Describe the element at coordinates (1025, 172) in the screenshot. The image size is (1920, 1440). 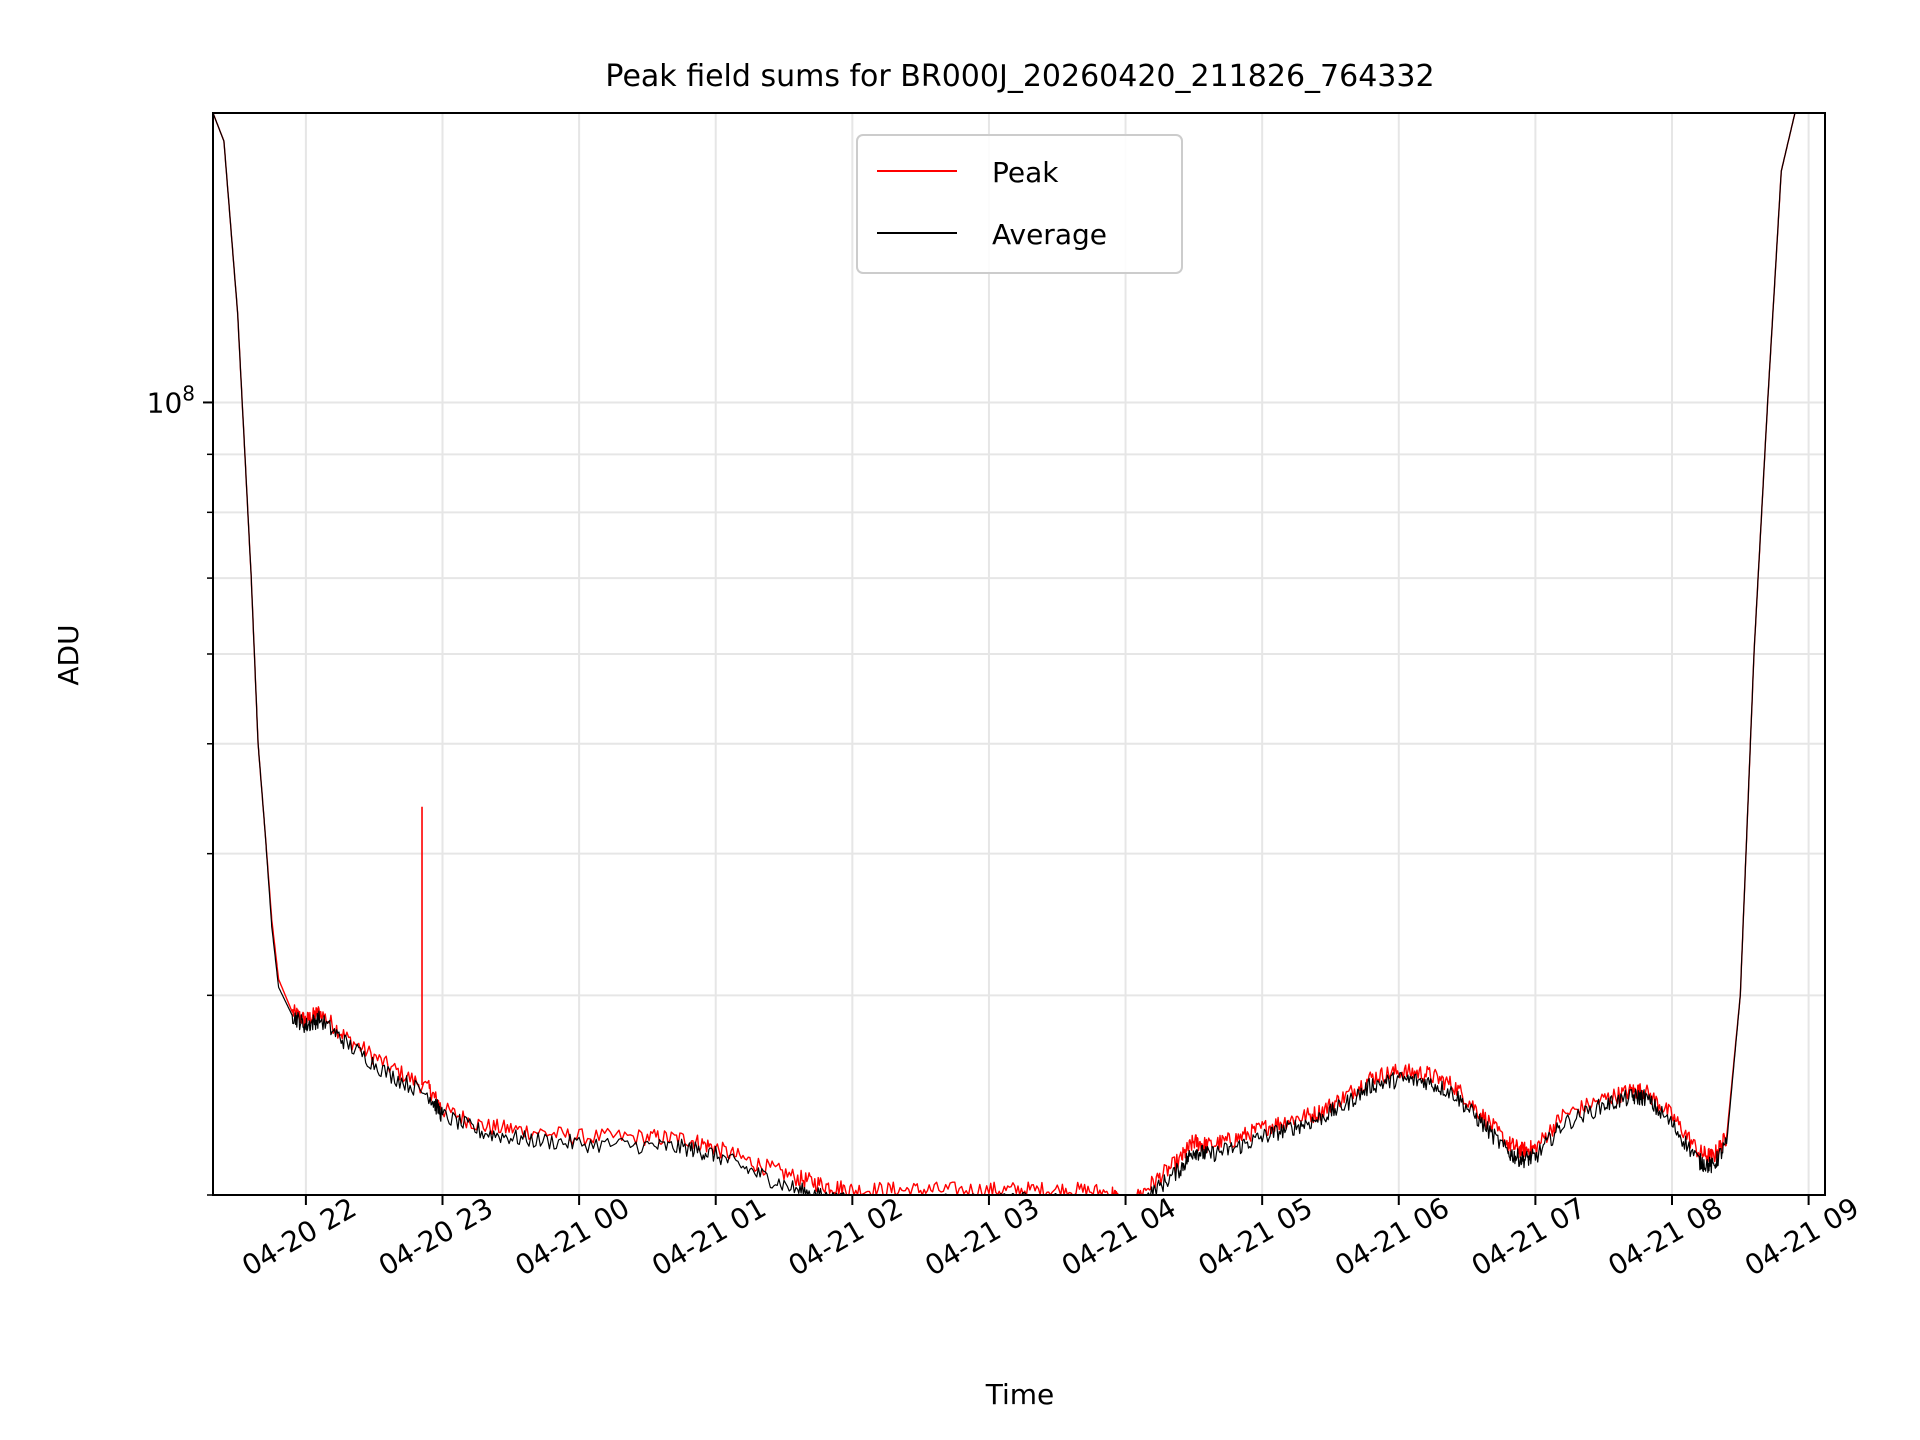
I see `legend-label-peak: Peak` at that location.